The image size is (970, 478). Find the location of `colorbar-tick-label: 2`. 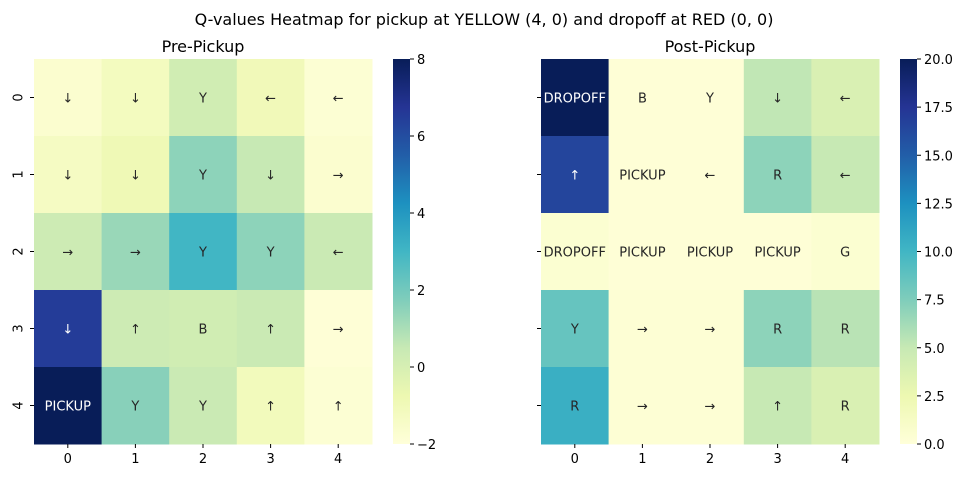

colorbar-tick-label: 2 is located at coordinates (421, 291).